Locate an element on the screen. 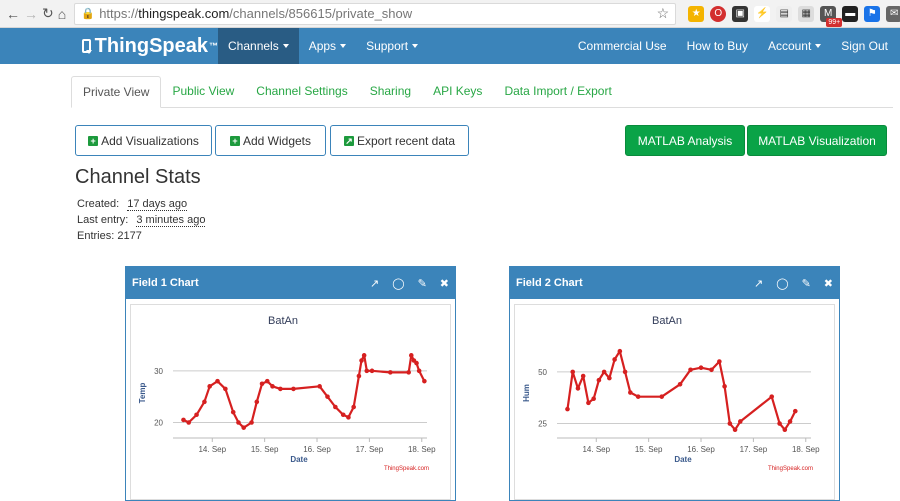  extension-grid-icon: ▦ is located at coordinates (806, 13).